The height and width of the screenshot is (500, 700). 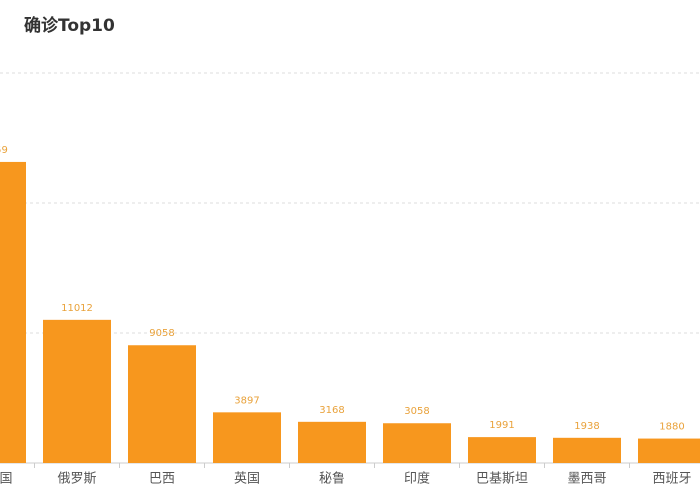 I want to click on value-label: 3058, so click(x=416, y=411).